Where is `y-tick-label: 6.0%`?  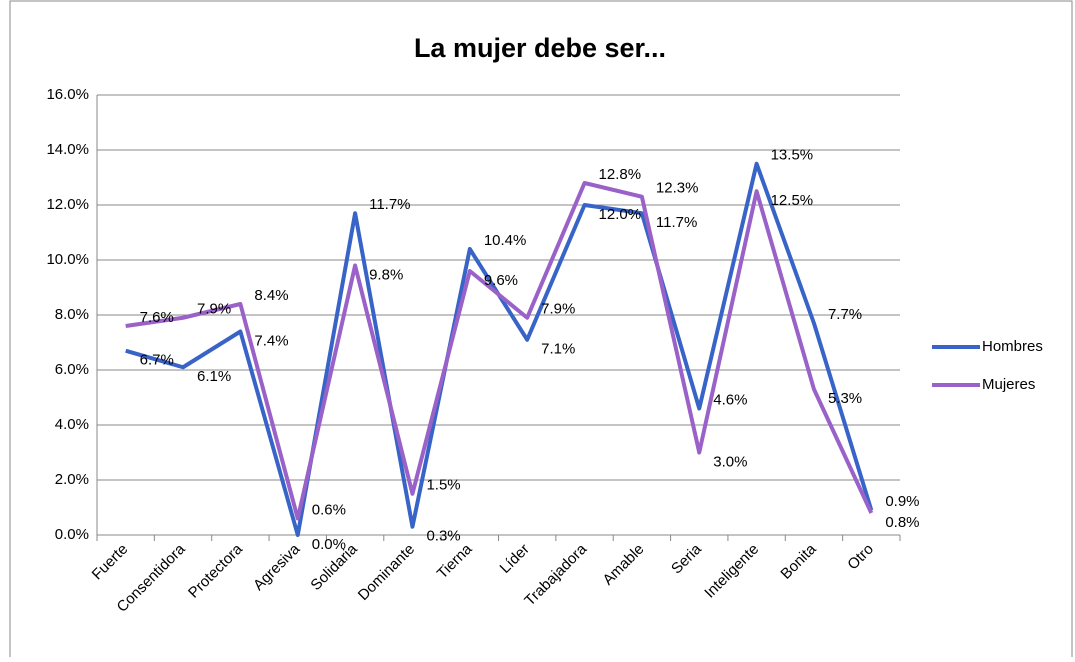
y-tick-label: 6.0% is located at coordinates (72, 369).